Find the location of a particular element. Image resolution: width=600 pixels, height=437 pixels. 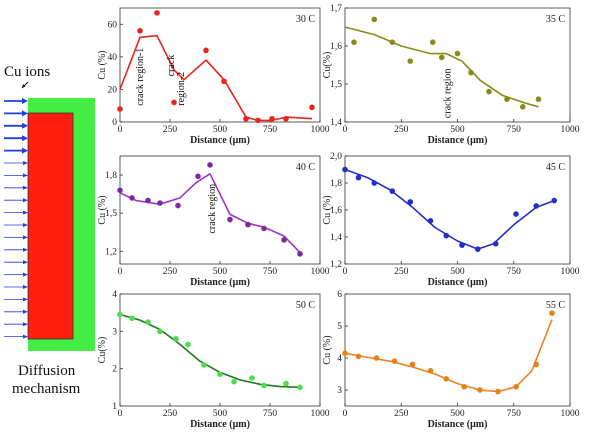

diagram-caption-line1: Diffusion is located at coordinates (47, 371).